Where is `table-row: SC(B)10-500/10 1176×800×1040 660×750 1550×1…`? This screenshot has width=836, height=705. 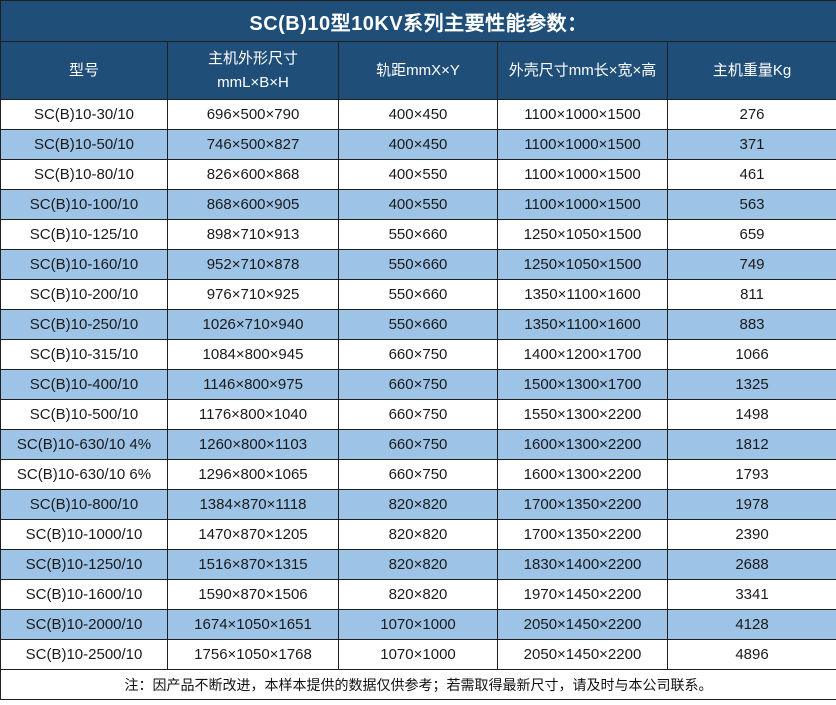
table-row: SC(B)10-500/10 1176×800×1040 660×750 1550×1… is located at coordinates (418, 414).